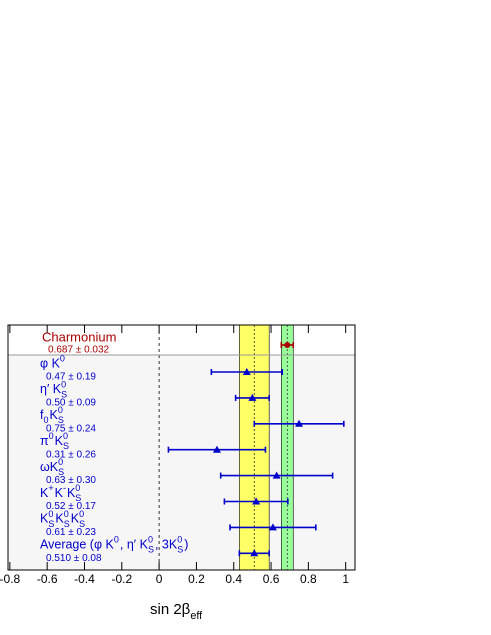 This screenshot has width=491, height=635. What do you see at coordinates (71, 506) in the screenshot?
I see `value-label: 0.52 ± 0.17` at bounding box center [71, 506].